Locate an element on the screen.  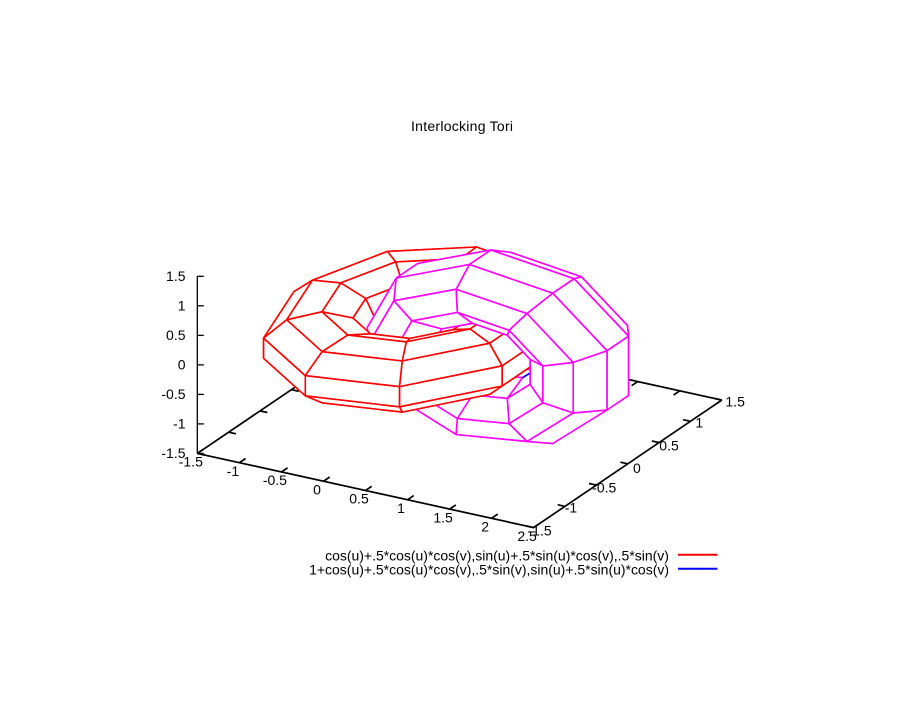
svg-text: Interlocking Tori is located at coordinates (462, 126).